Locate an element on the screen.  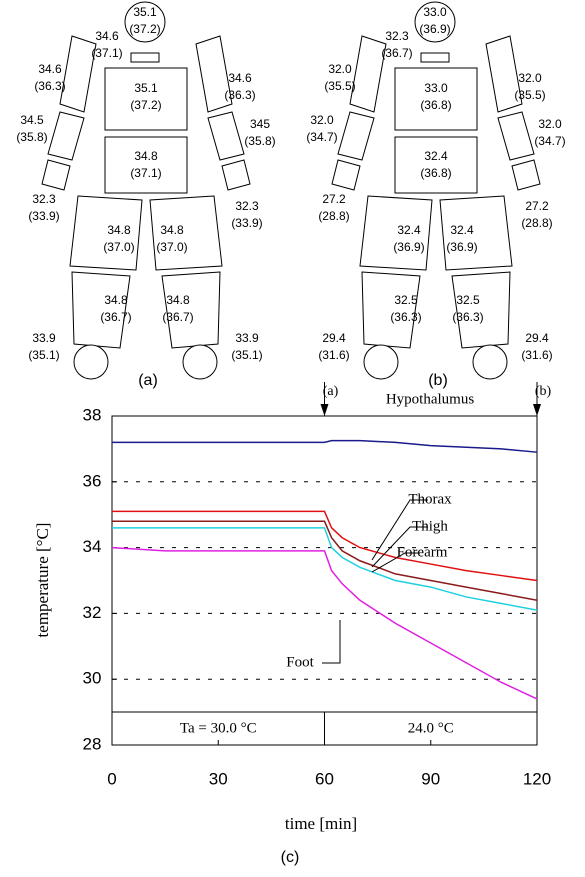
series-label: Foot is located at coordinates (300, 662).